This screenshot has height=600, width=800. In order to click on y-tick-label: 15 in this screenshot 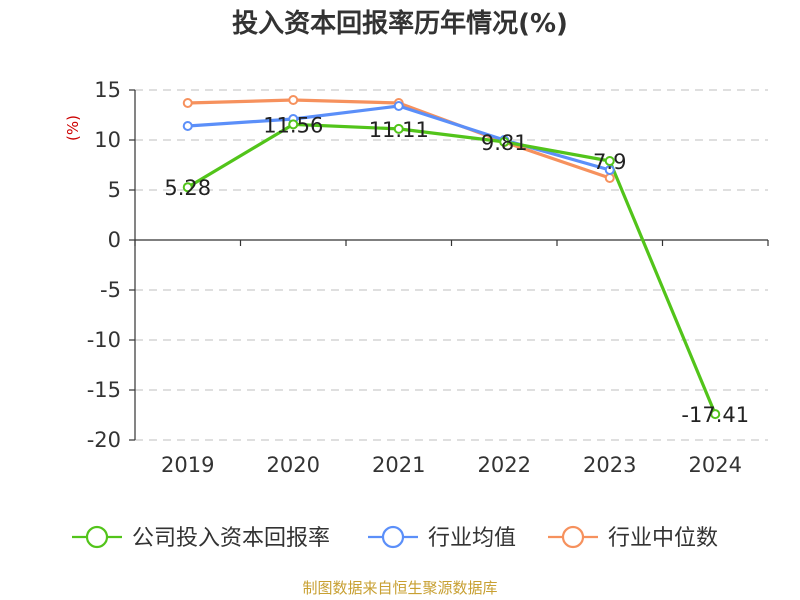, I will do `click(107, 90)`.